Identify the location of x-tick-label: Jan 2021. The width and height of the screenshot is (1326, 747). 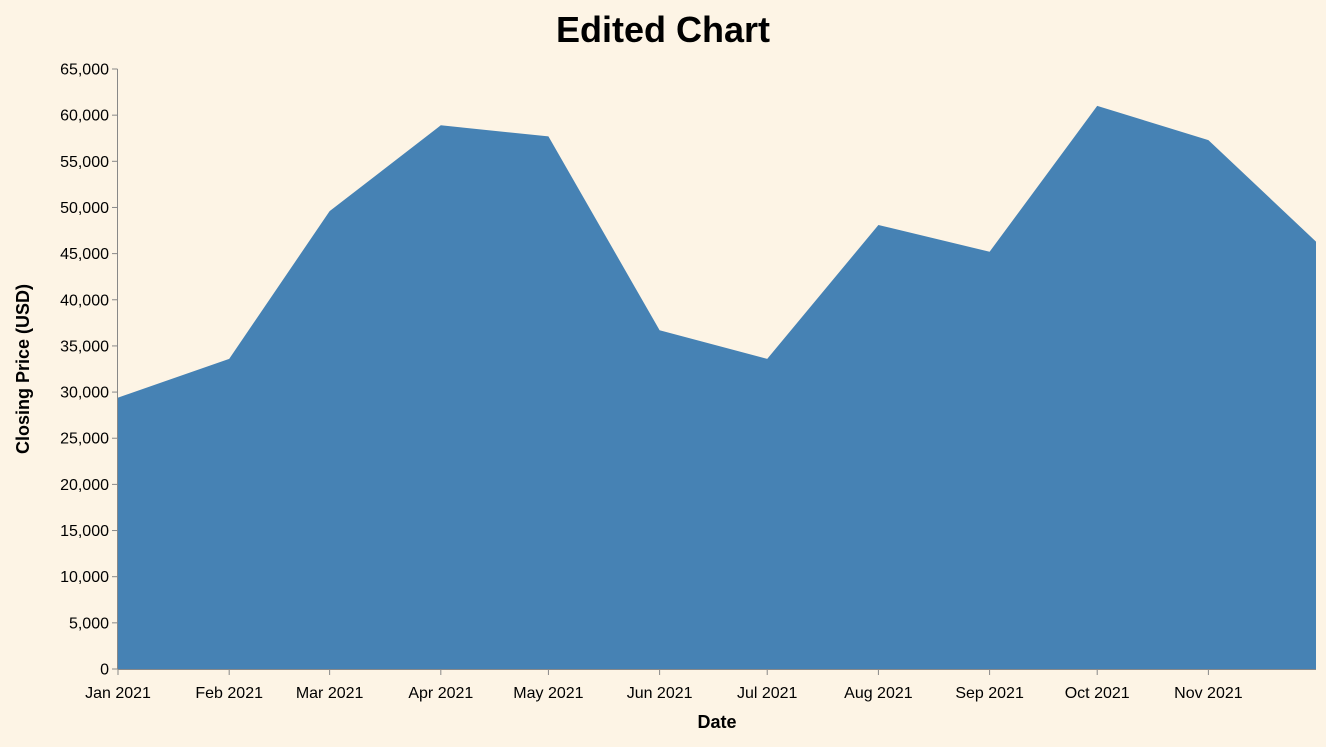
(118, 693).